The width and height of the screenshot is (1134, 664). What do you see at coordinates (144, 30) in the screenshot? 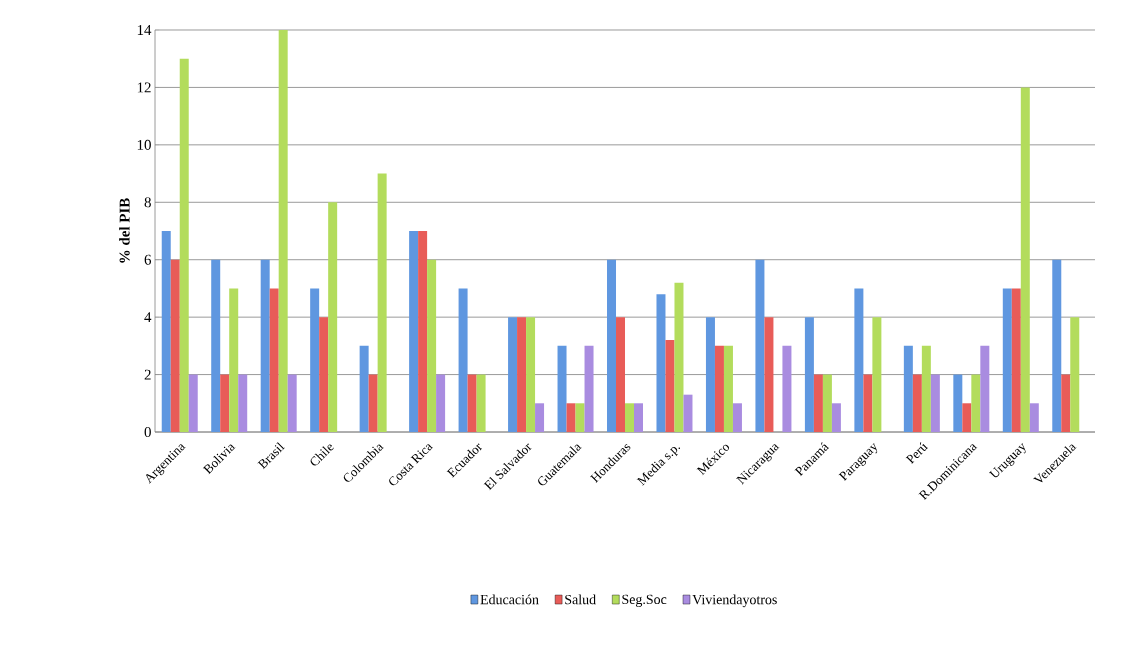
I see `y-tick-label: 14` at bounding box center [144, 30].